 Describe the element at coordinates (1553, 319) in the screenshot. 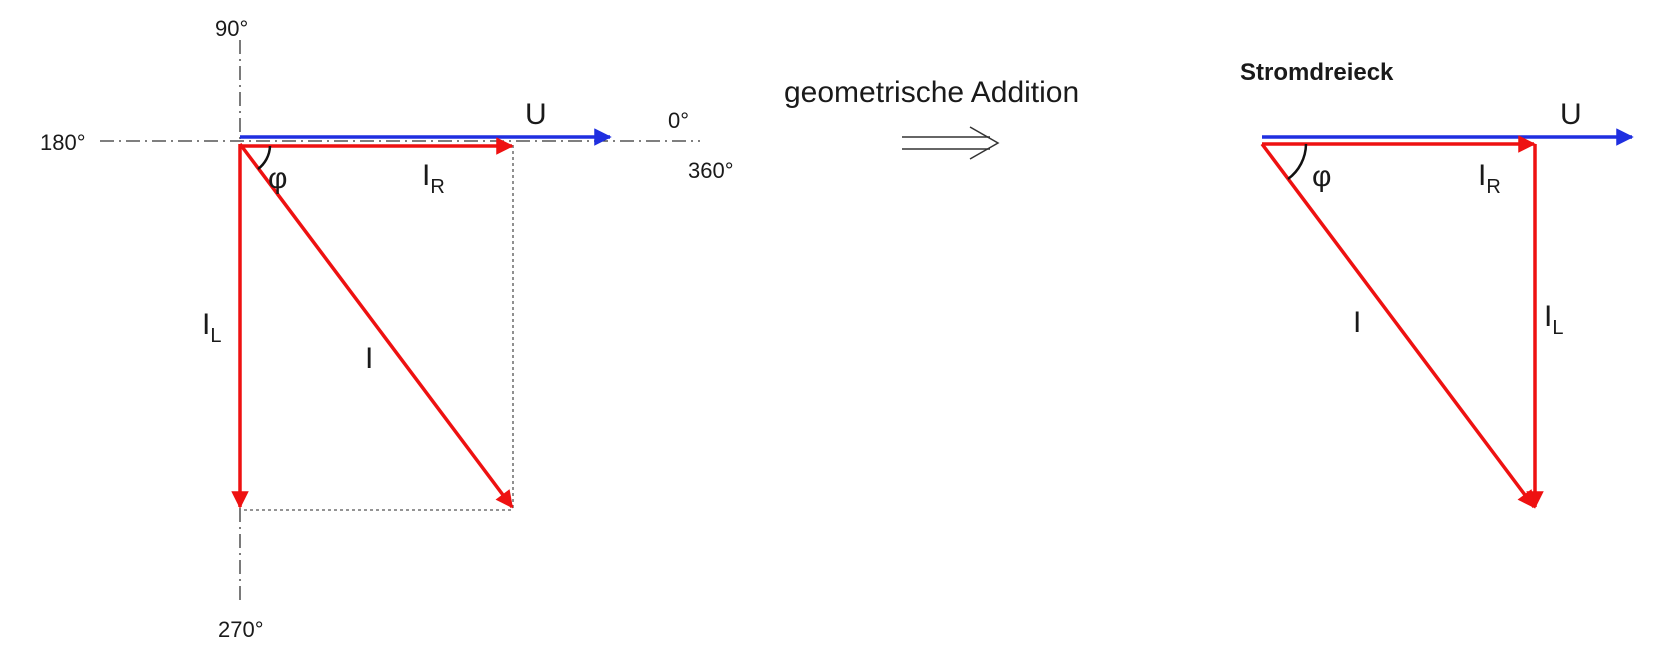

I see `triangle-label-il: IL` at that location.